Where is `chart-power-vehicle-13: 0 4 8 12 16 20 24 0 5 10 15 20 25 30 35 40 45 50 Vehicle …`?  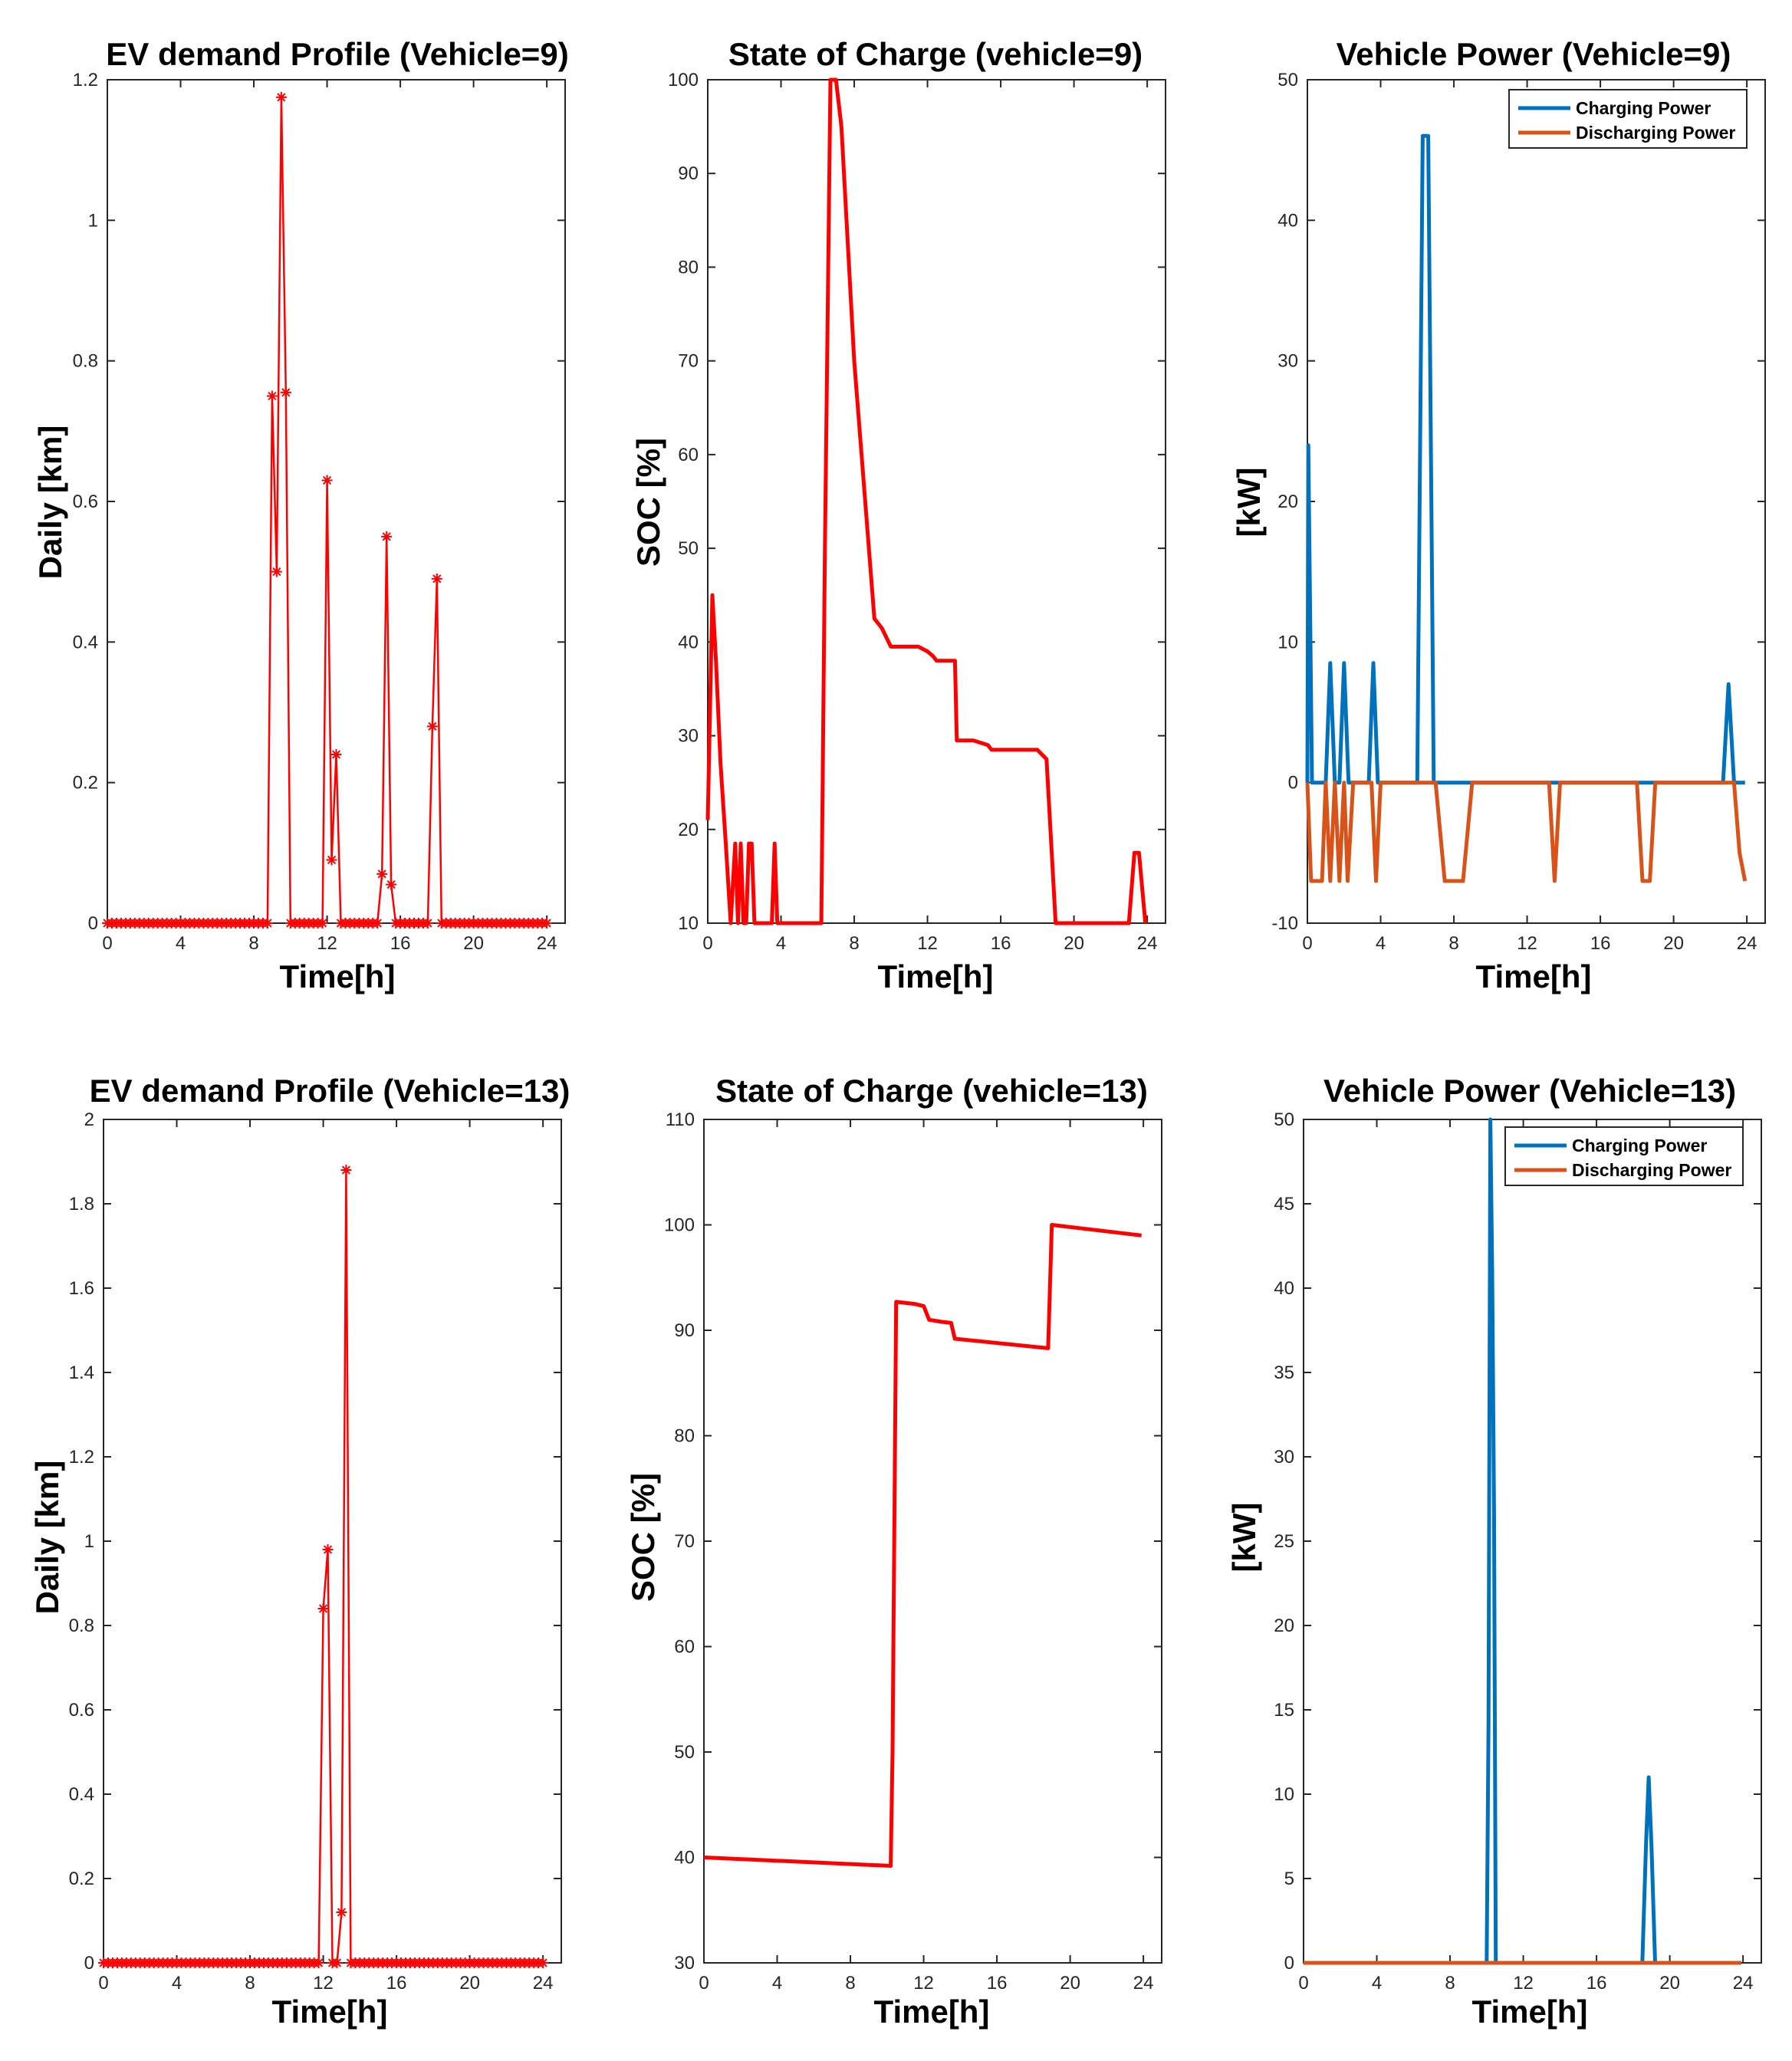 chart-power-vehicle-13: 0 4 8 12 16 20 24 0 5 10 15 20 25 30 35 40 45 50 Vehicle … is located at coordinates (1494, 1551).